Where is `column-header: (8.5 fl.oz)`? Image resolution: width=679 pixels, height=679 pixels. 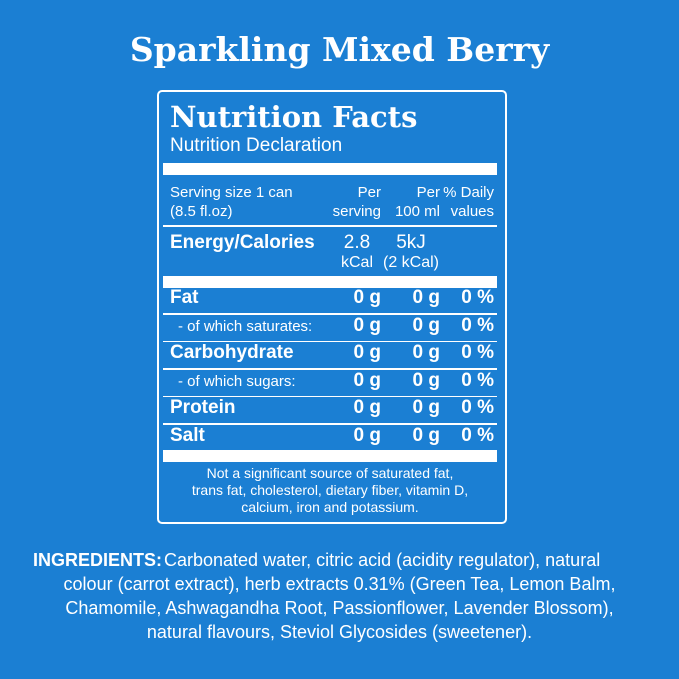 column-header: (8.5 fl.oz) is located at coordinates (201, 211).